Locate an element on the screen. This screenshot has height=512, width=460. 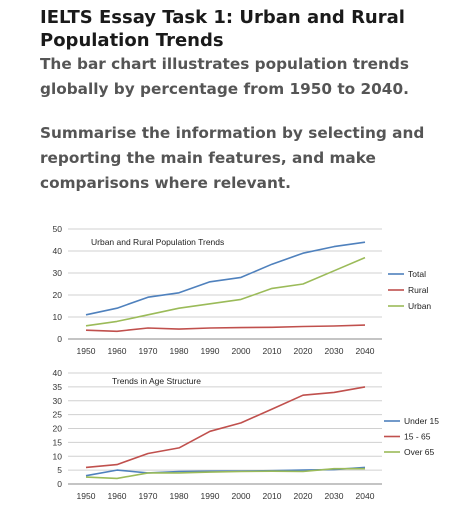
chart1-series-total-line is located at coordinates (225, 278).